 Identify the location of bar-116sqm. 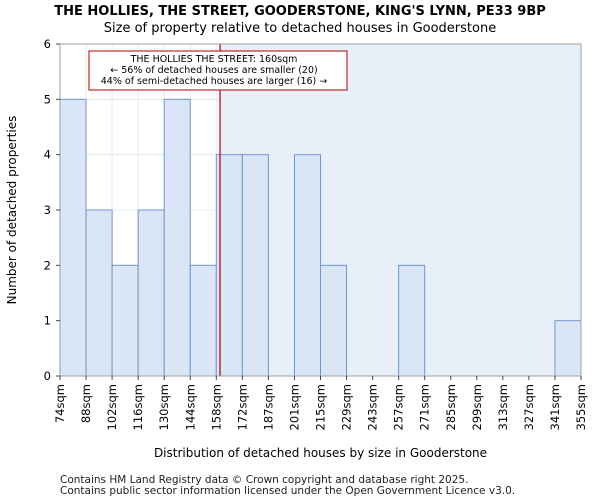
(151, 293).